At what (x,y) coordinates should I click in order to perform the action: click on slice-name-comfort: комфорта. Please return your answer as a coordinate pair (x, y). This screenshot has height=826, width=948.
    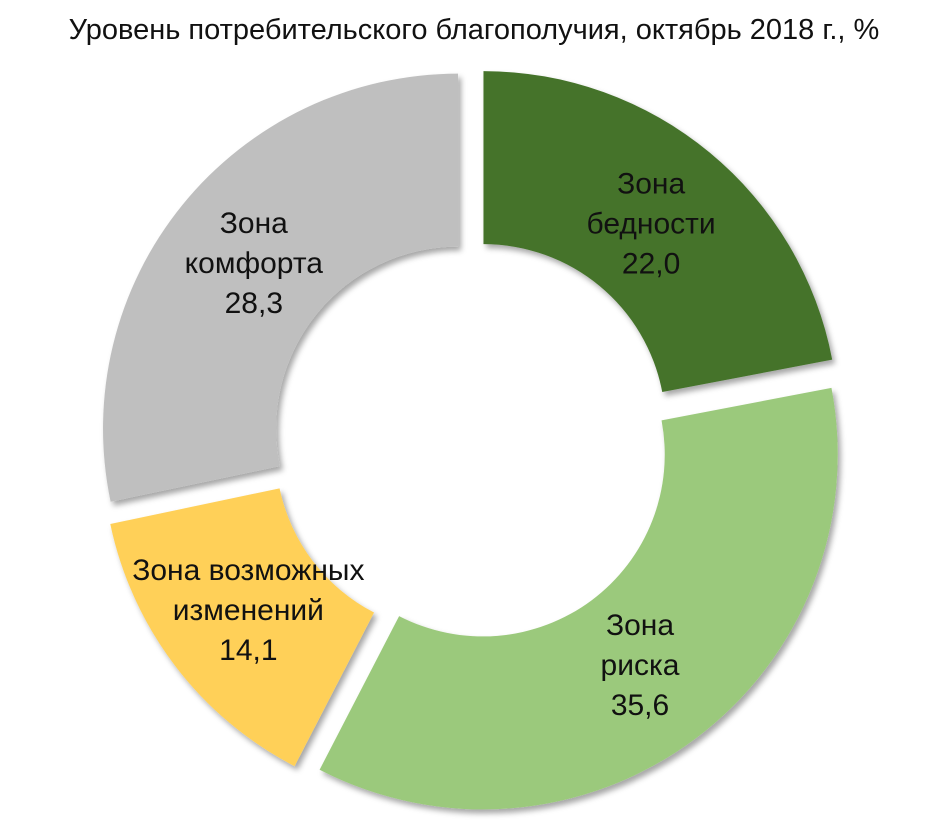
    Looking at the image, I should click on (254, 263).